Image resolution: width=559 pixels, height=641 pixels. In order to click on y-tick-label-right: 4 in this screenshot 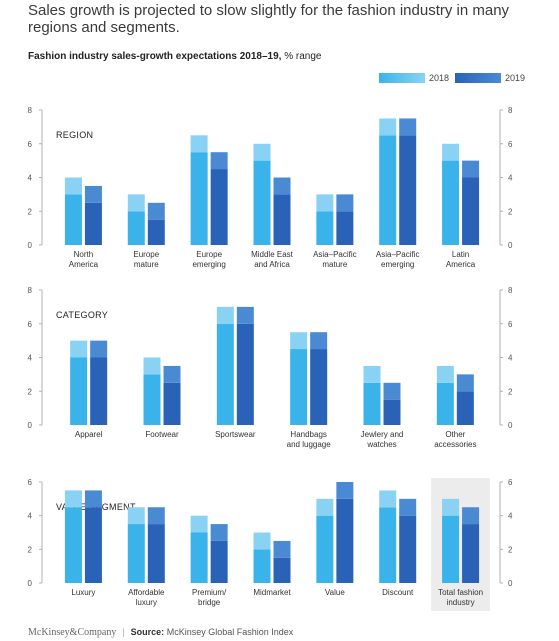, I will do `click(510, 516)`.